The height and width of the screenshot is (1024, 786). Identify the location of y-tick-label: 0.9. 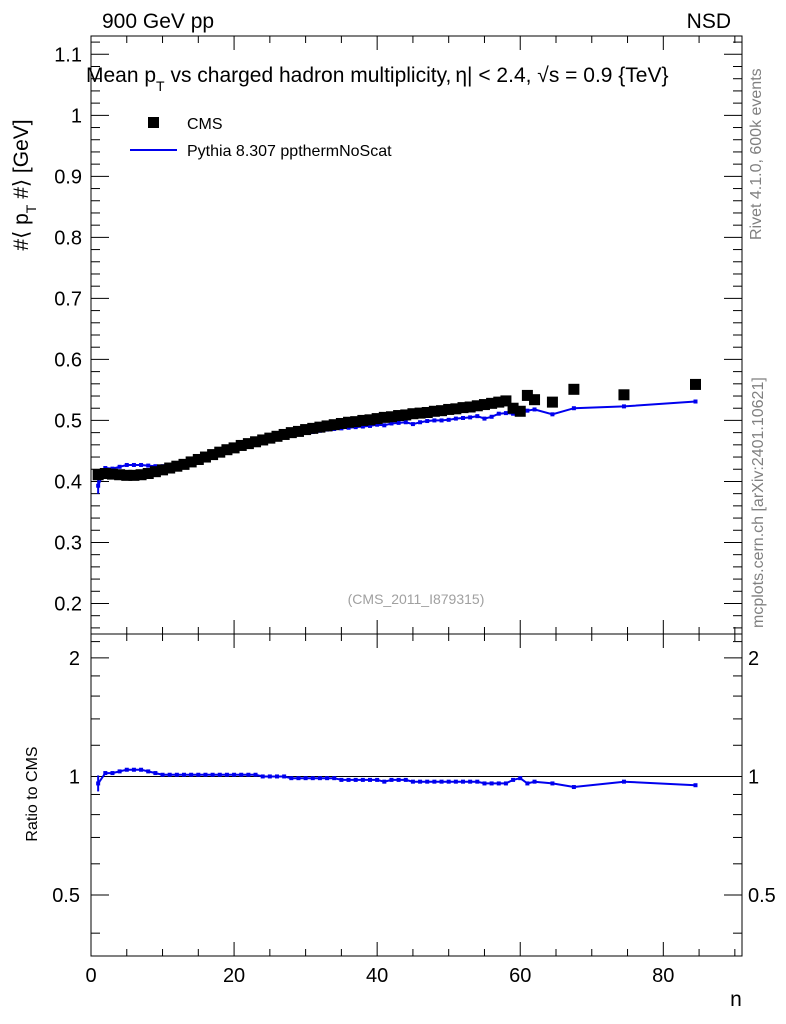
(68, 177).